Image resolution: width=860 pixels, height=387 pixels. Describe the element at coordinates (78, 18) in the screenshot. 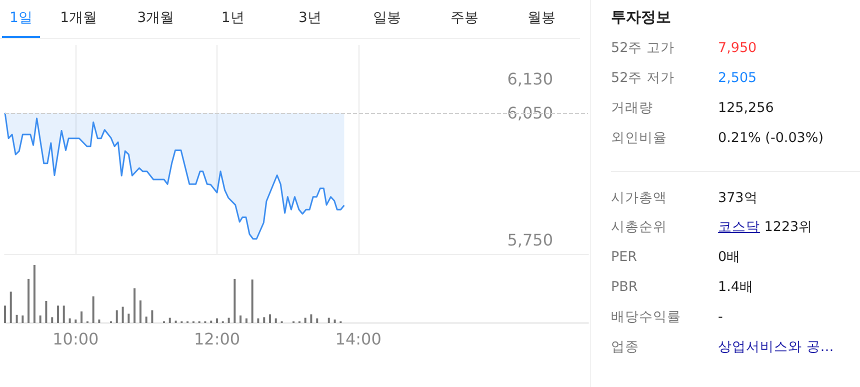

I see `text: 1개월` at that location.